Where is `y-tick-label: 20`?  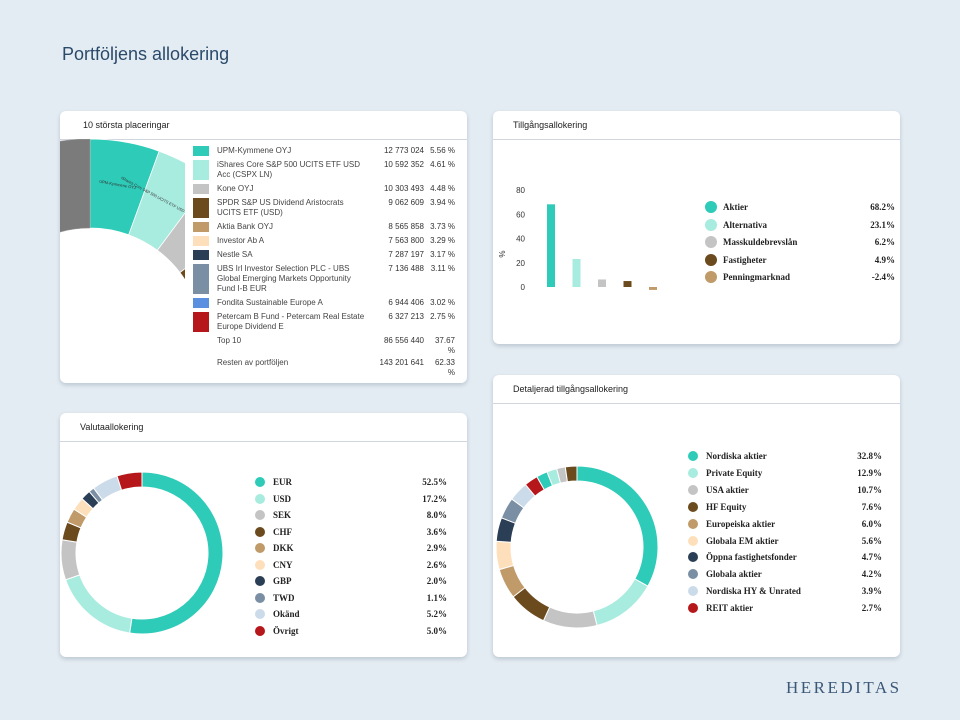 y-tick-label: 20 is located at coordinates (520, 263).